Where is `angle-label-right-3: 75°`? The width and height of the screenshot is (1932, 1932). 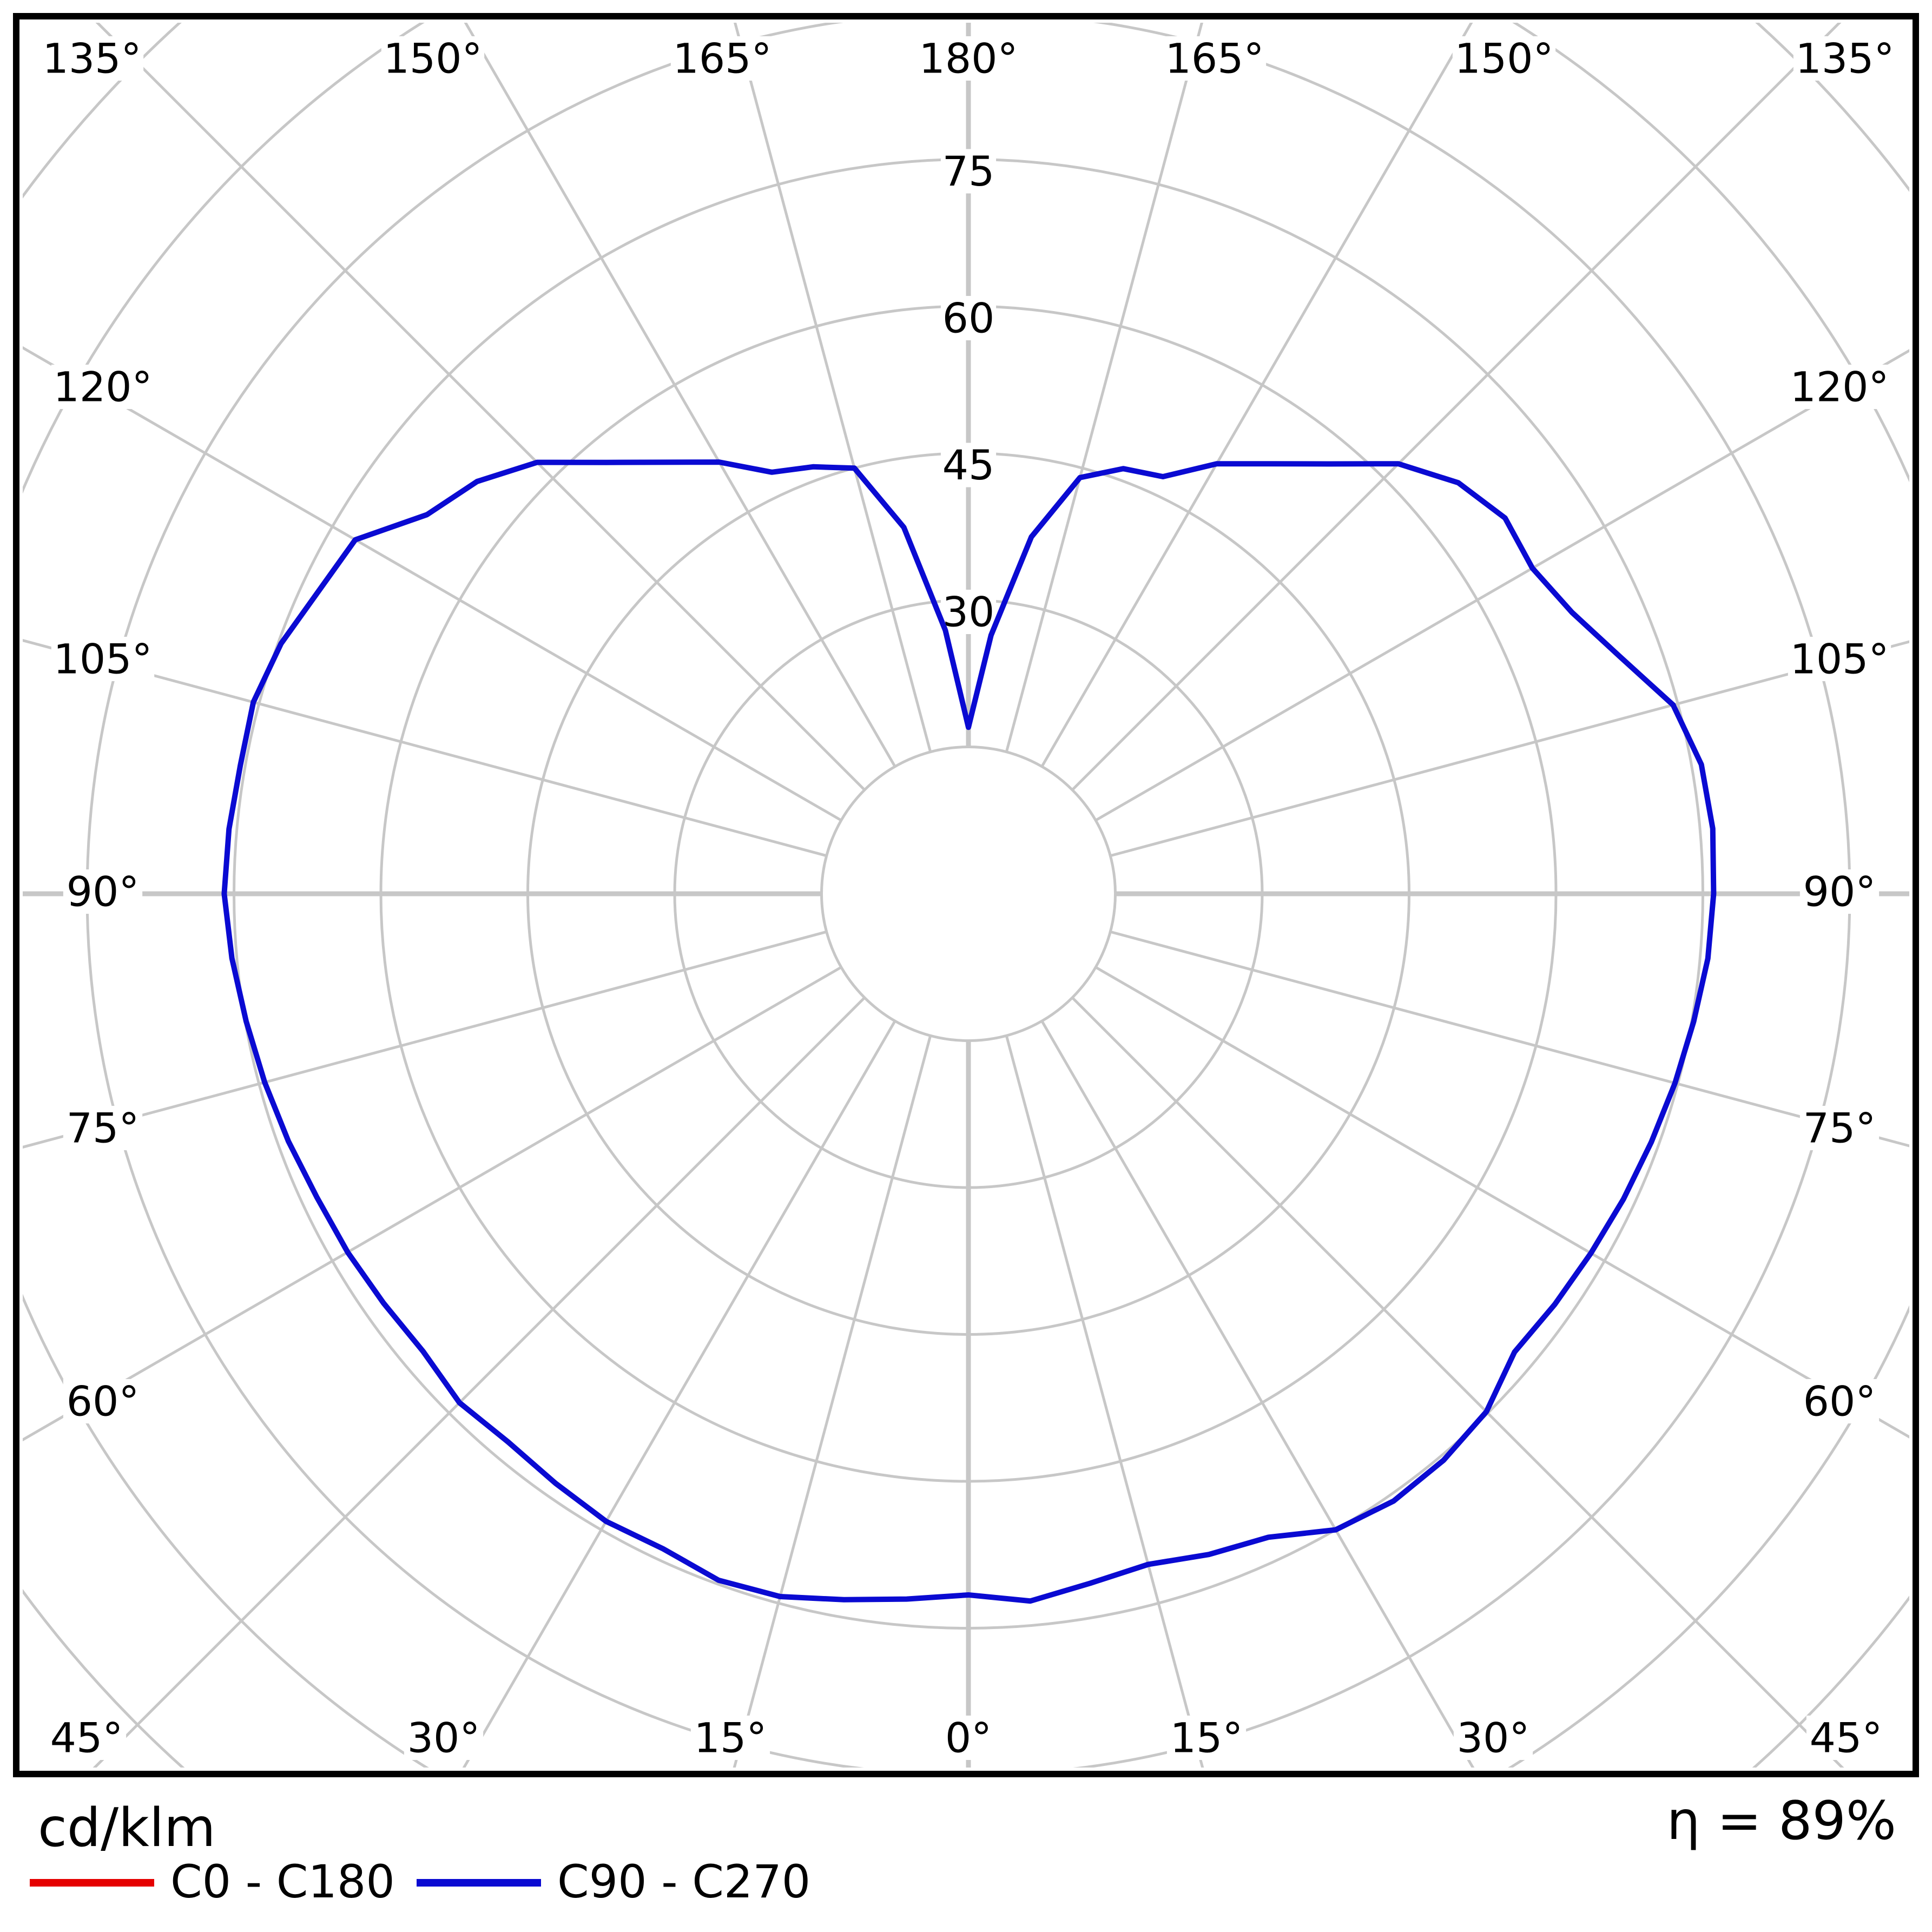 angle-label-right-3: 75° is located at coordinates (1839, 1128).